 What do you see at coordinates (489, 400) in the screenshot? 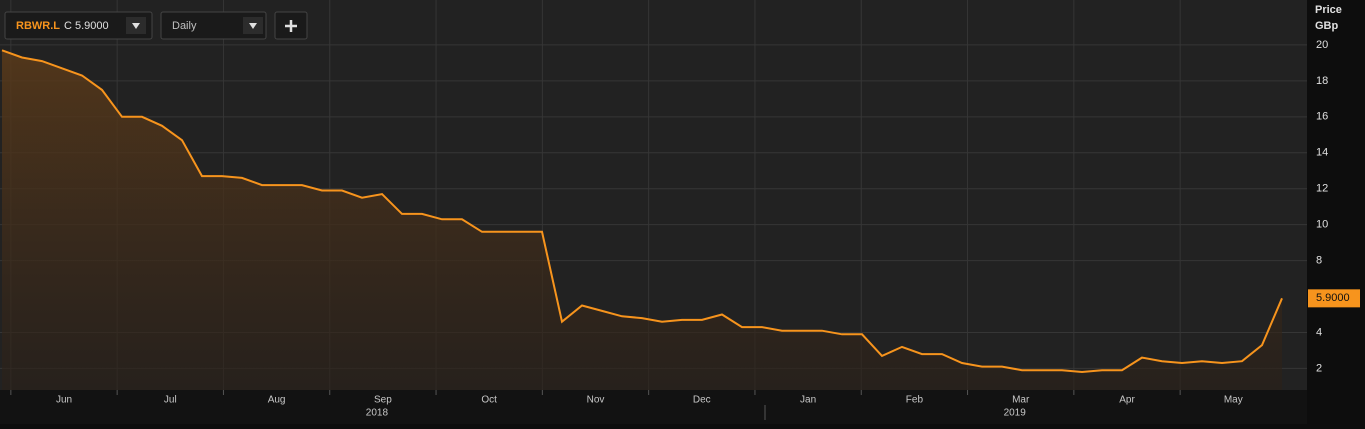
I see `x-tick-label: Oct` at bounding box center [489, 400].